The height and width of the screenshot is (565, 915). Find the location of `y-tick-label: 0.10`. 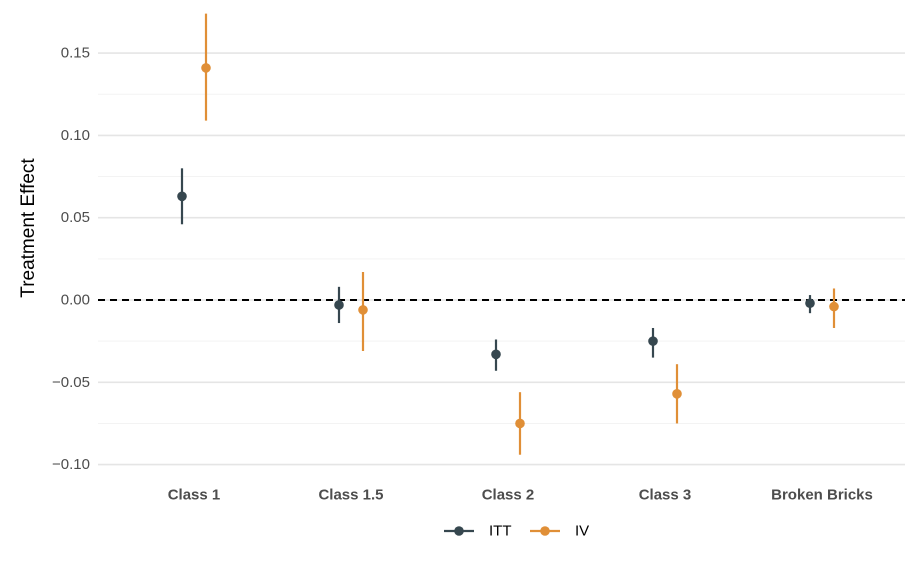

y-tick-label: 0.10 is located at coordinates (75, 135).